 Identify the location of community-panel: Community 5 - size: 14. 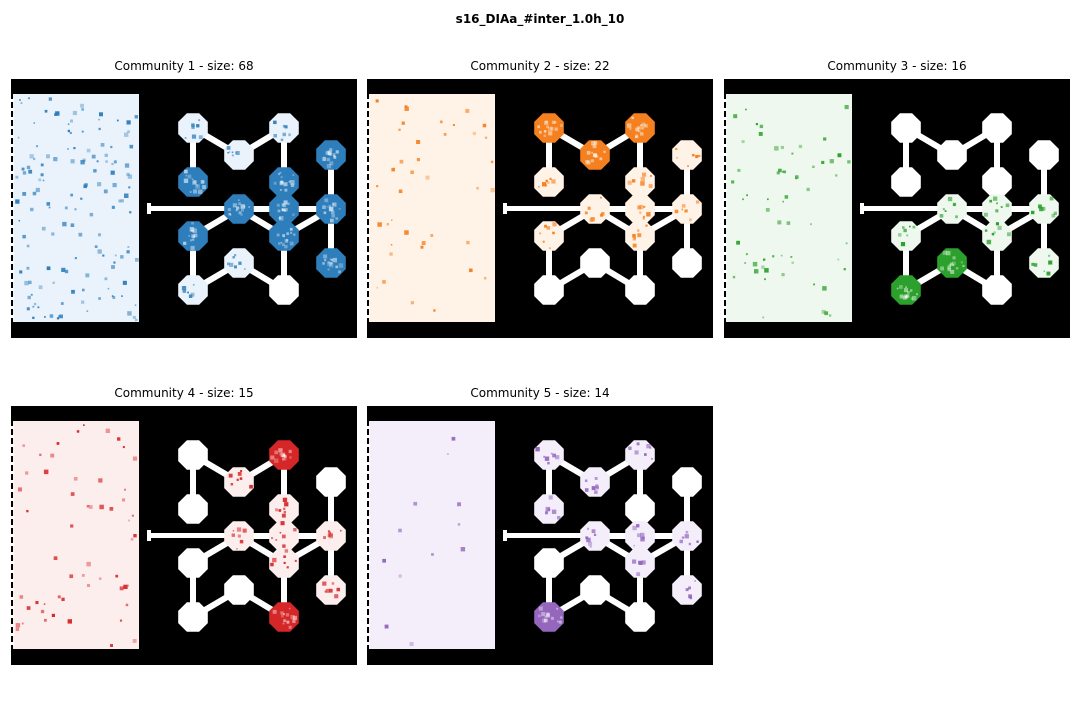
(540, 531).